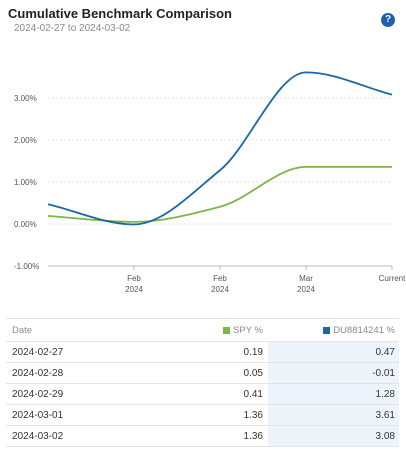  I want to click on table-row: 2024-02-28 0.05 -0.01, so click(202, 373).